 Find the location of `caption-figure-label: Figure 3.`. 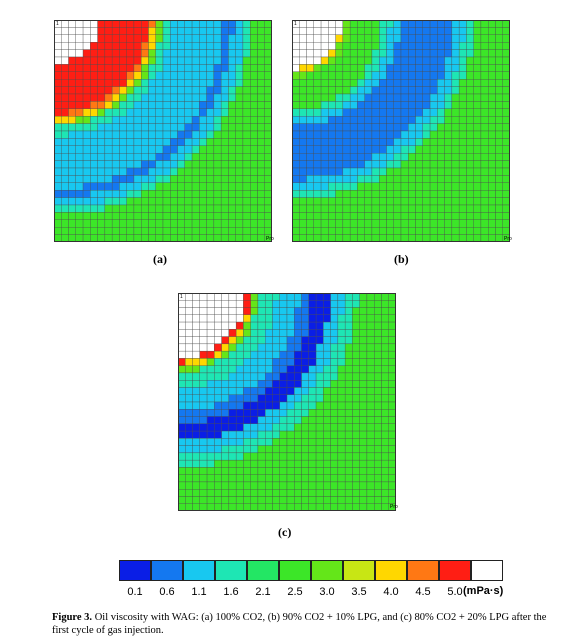

caption-figure-label: Figure 3. is located at coordinates (72, 617).